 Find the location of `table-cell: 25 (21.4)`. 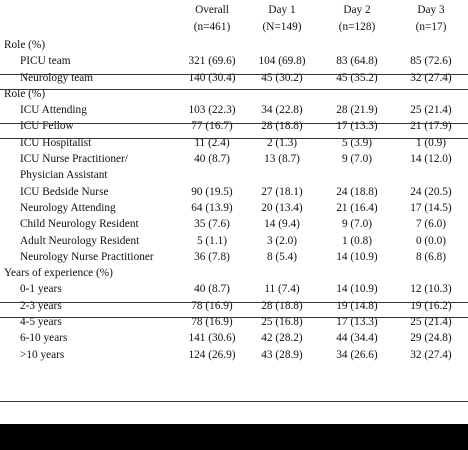

table-cell: 25 (21.4) is located at coordinates (431, 322).